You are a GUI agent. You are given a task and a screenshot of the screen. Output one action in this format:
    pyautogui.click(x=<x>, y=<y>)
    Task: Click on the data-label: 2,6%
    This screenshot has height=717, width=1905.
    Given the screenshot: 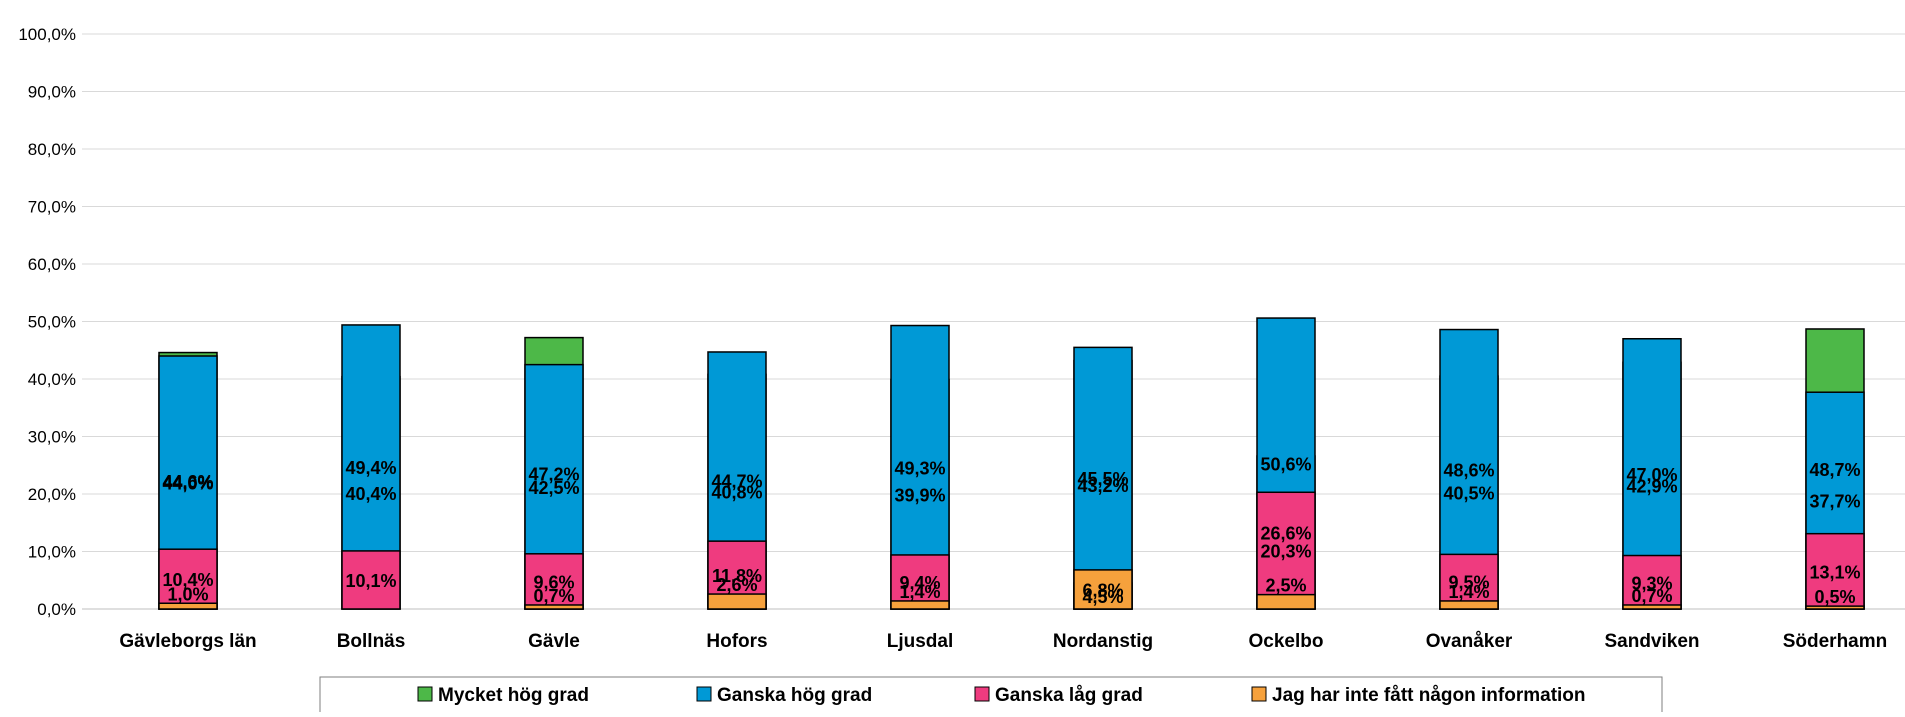 What is the action you would take?
    pyautogui.click(x=736, y=585)
    